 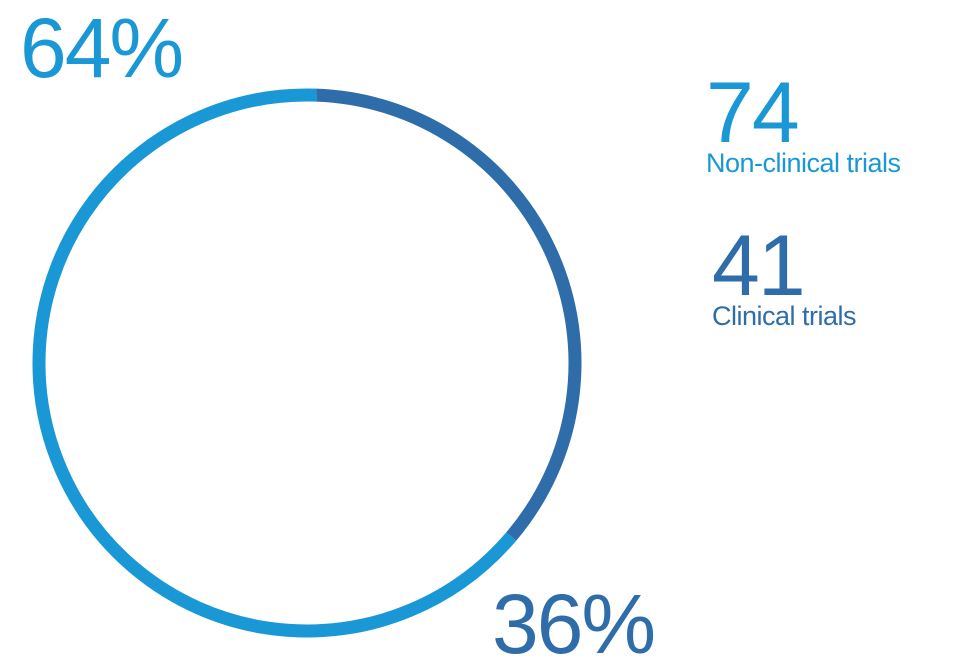 I want to click on non-clinical-percent-label: 64%, so click(x=102, y=48).